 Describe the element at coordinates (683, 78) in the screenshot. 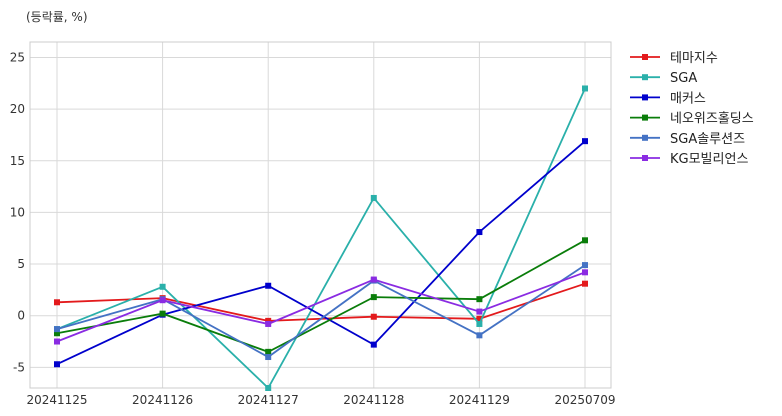

I see `legend-label: SGA` at that location.